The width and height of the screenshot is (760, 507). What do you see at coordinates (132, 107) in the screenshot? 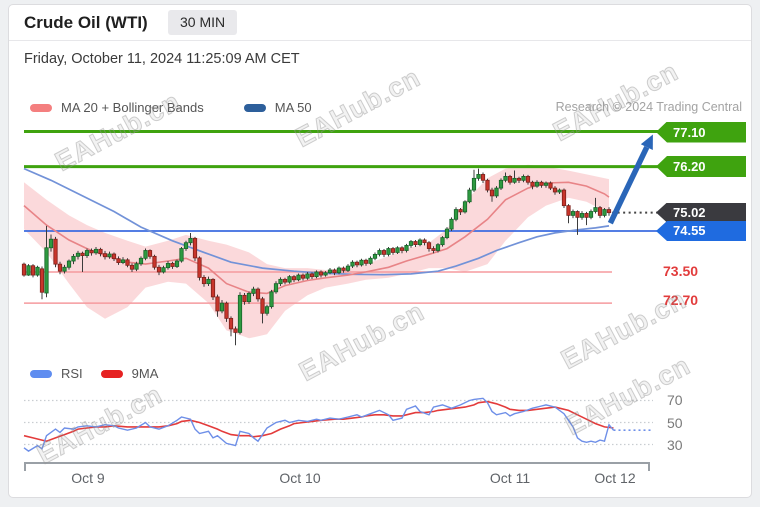
I see `ma20-bollinger-label: MA 20 + Bollinger Bands` at bounding box center [132, 107].